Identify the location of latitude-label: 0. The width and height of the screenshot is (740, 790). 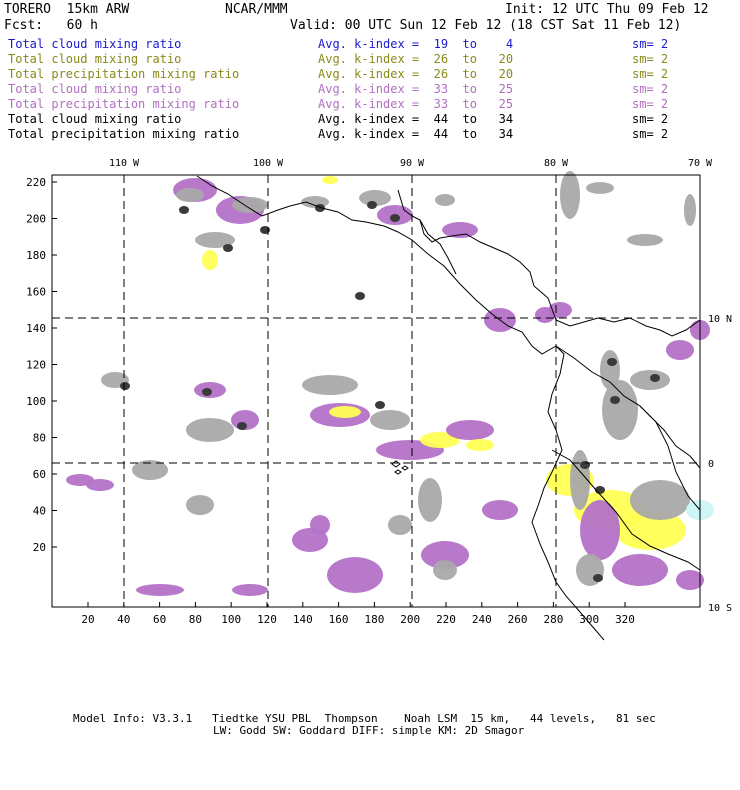
(711, 464).